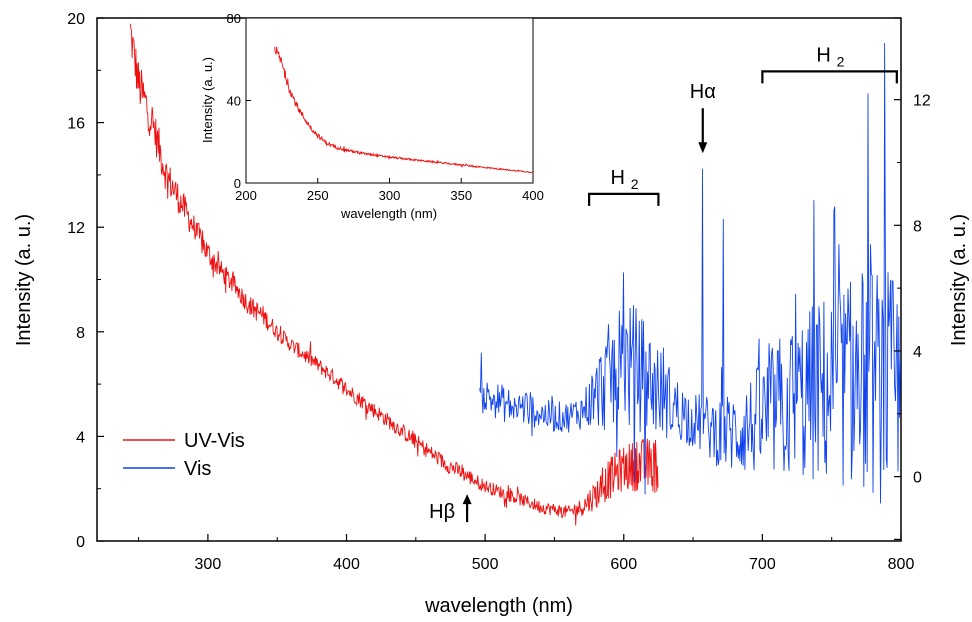 Image resolution: width=972 pixels, height=622 pixels. Describe the element at coordinates (318, 195) in the screenshot. I see `inset-x-tick-label: 250` at that location.